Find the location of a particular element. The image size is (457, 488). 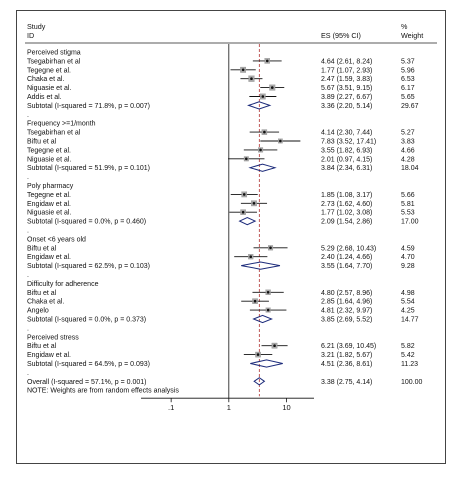

header-weight: Weight is located at coordinates (412, 35).